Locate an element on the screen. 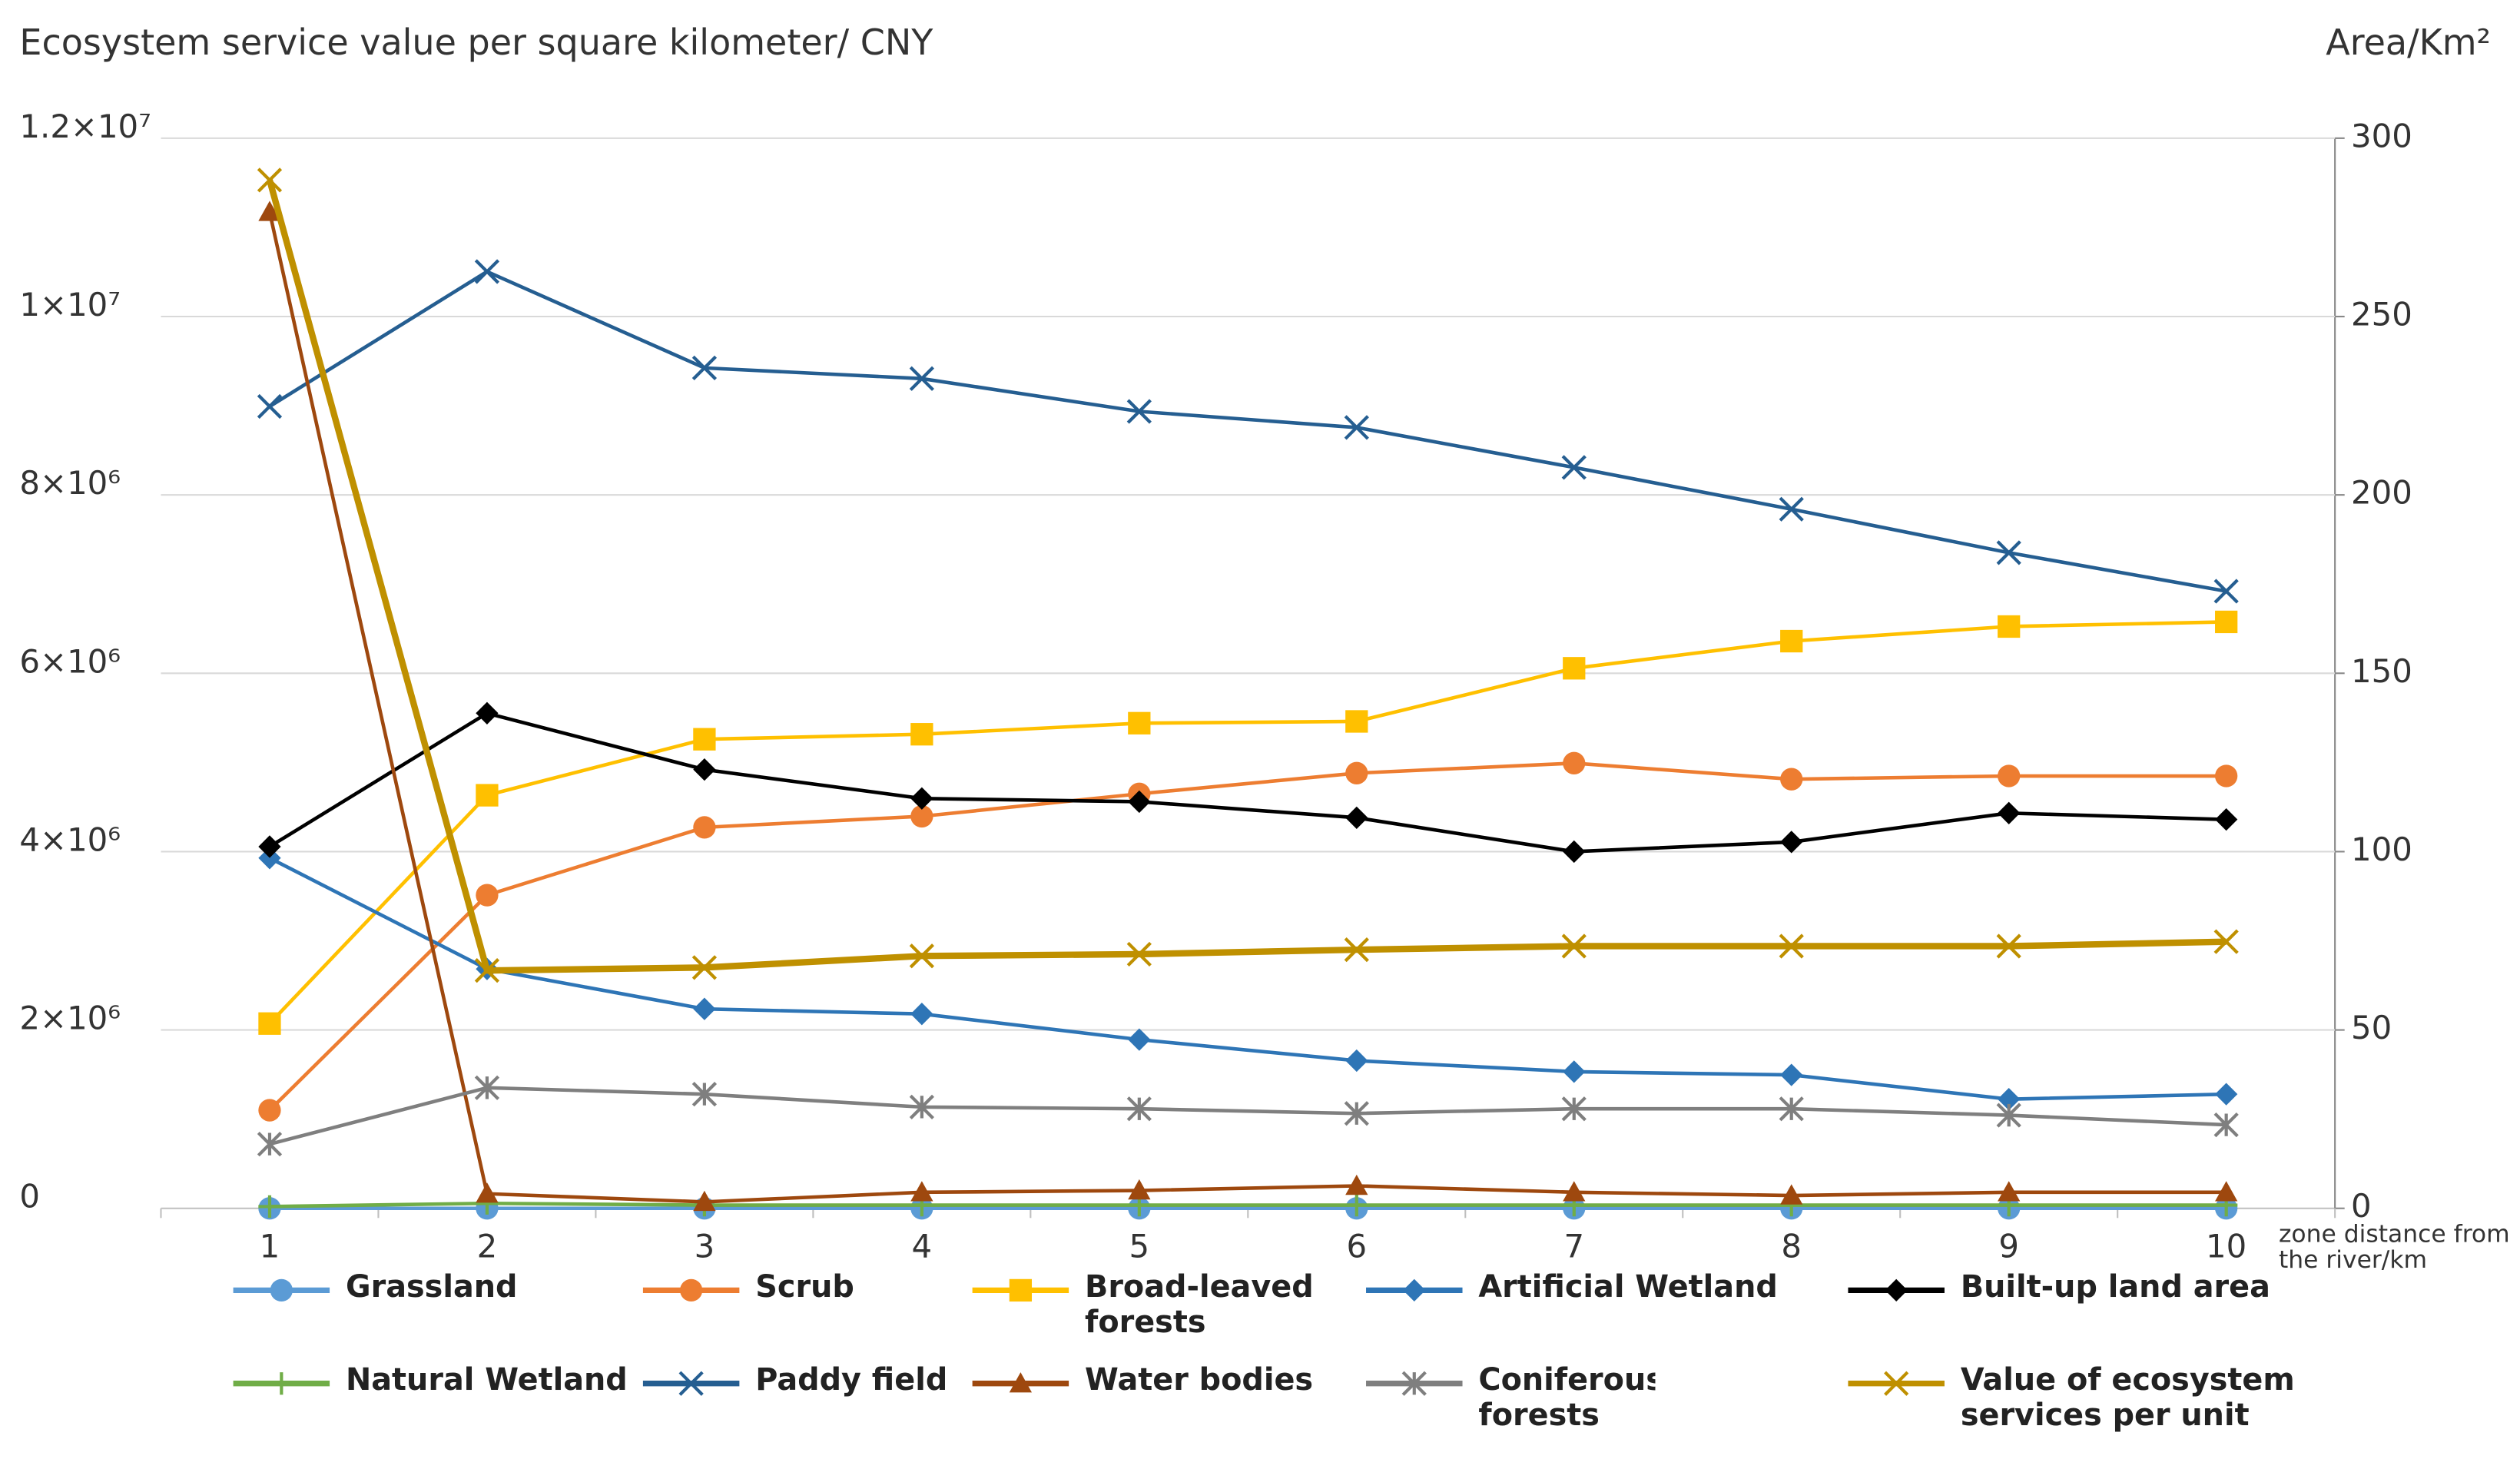 The image size is (2520, 1459). legend-label: Artificial Wetland is located at coordinates (1628, 1287).